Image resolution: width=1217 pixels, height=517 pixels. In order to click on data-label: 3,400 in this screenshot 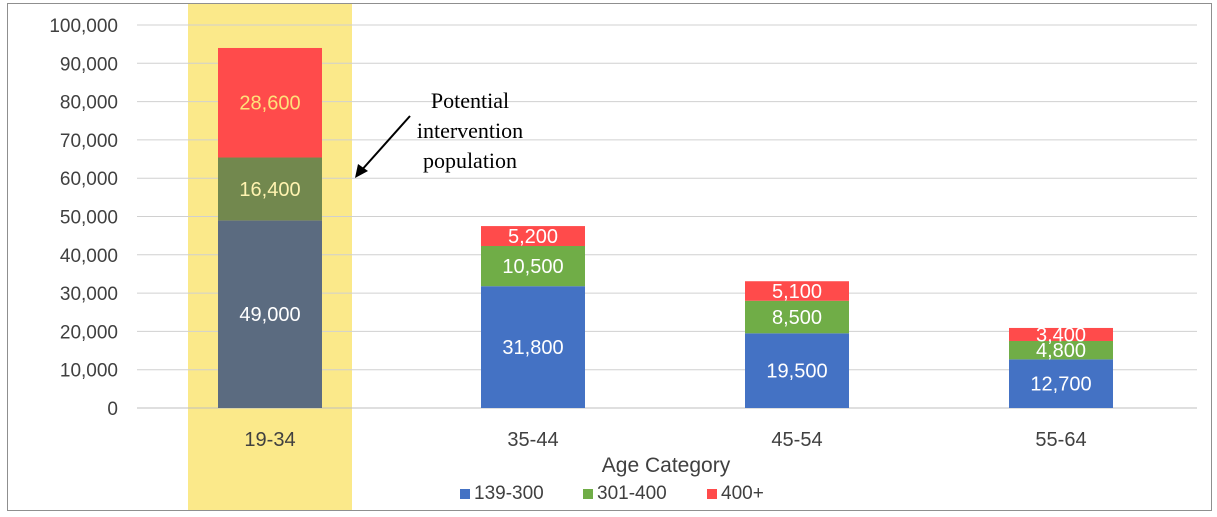, I will do `click(1061, 335)`.